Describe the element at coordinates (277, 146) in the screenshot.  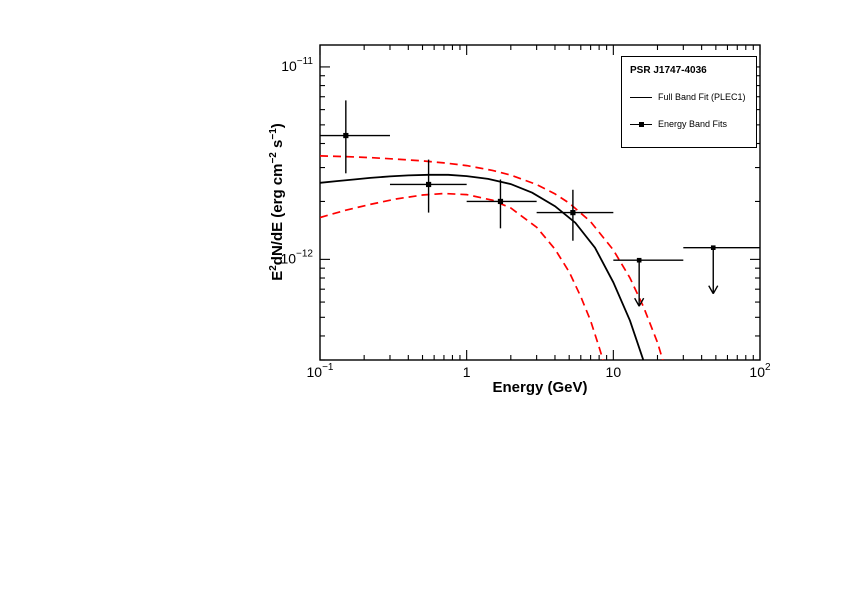
I see `y-axis-label-part: s` at that location.